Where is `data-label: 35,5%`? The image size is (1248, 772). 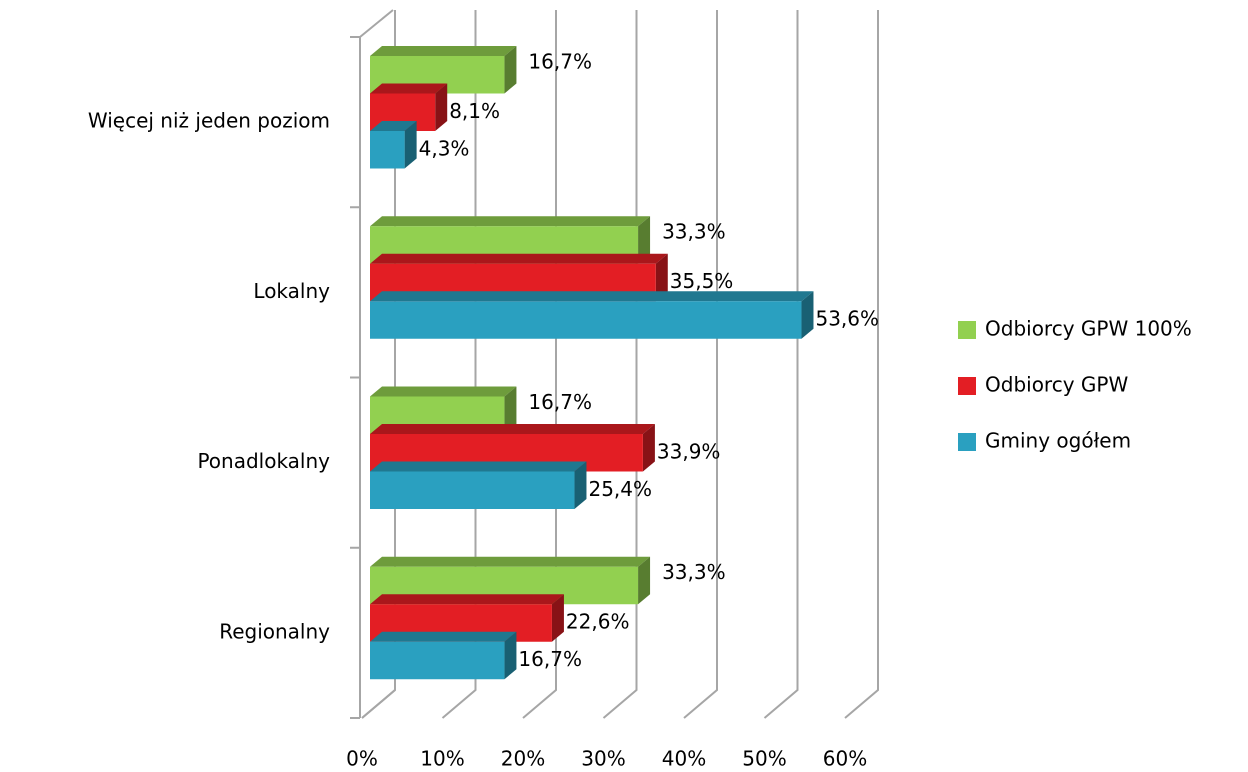 data-label: 35,5% is located at coordinates (702, 281).